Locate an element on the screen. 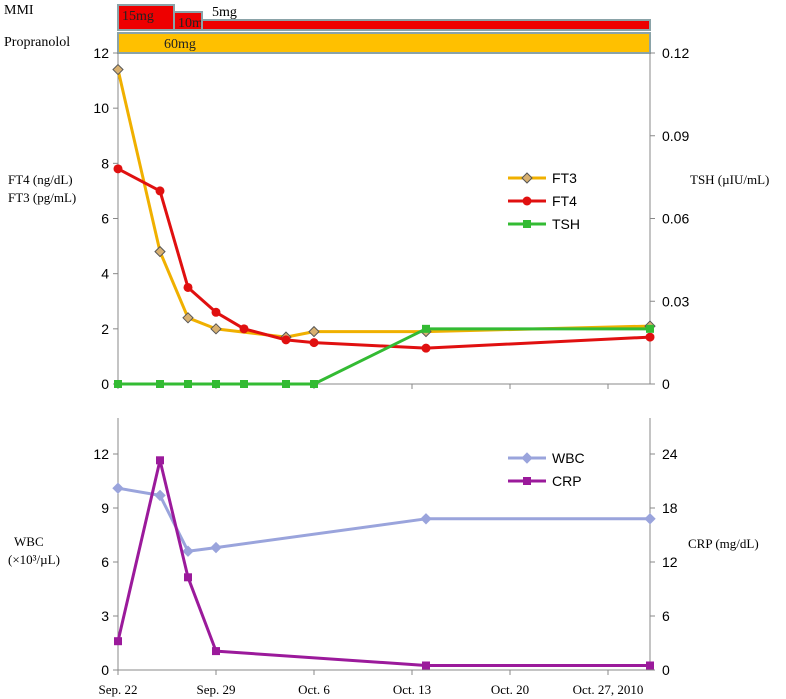 This screenshot has height=699, width=786. bottom-right-tick-label: 24 is located at coordinates (670, 454).